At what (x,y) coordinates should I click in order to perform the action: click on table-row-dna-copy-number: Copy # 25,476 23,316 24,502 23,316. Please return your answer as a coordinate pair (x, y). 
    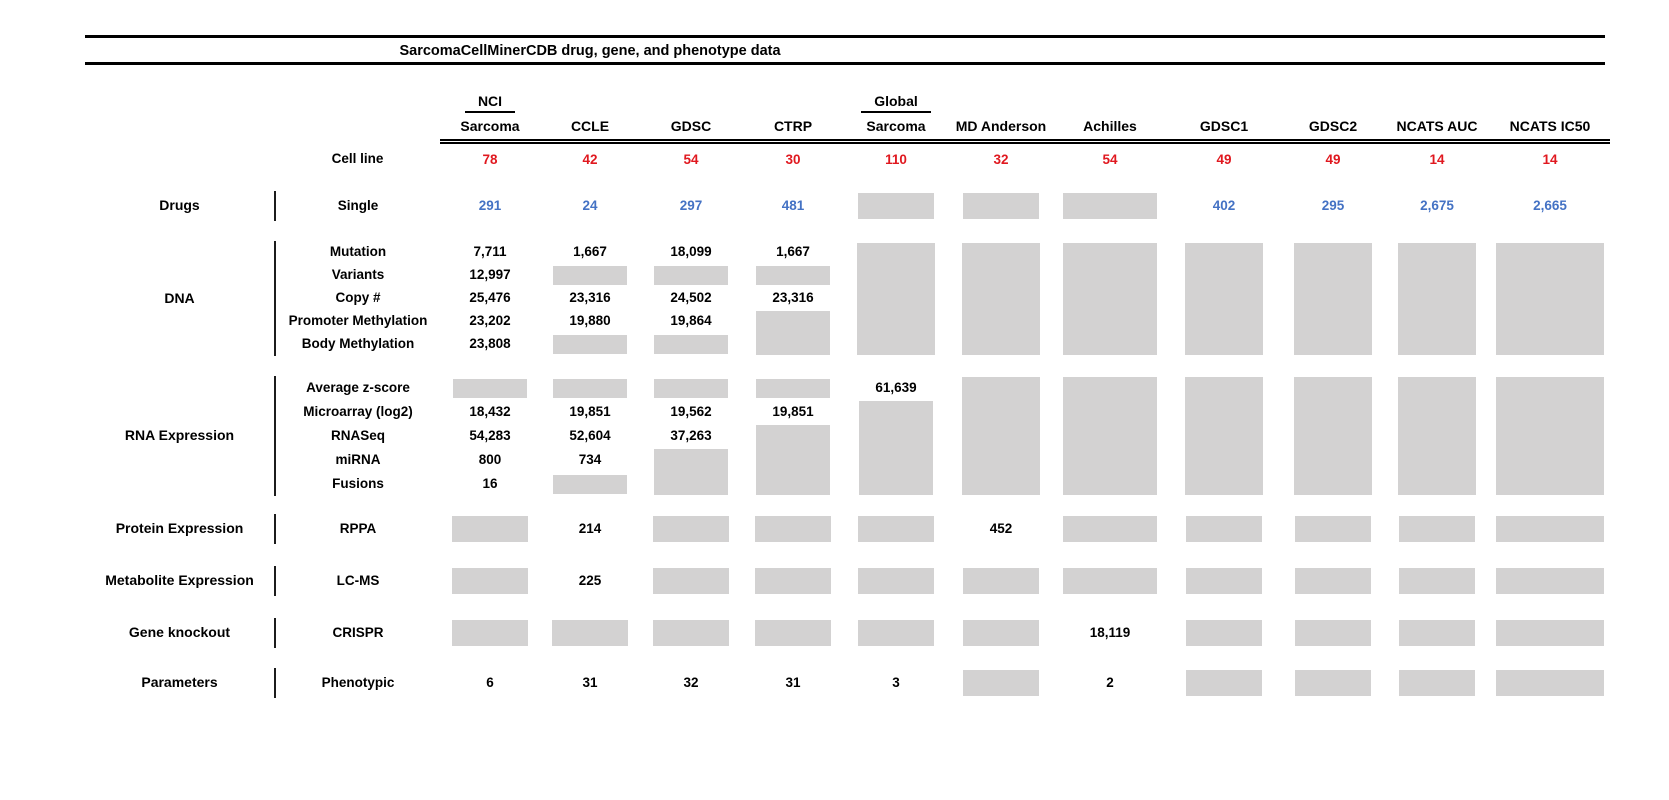
    Looking at the image, I should click on (847, 298).